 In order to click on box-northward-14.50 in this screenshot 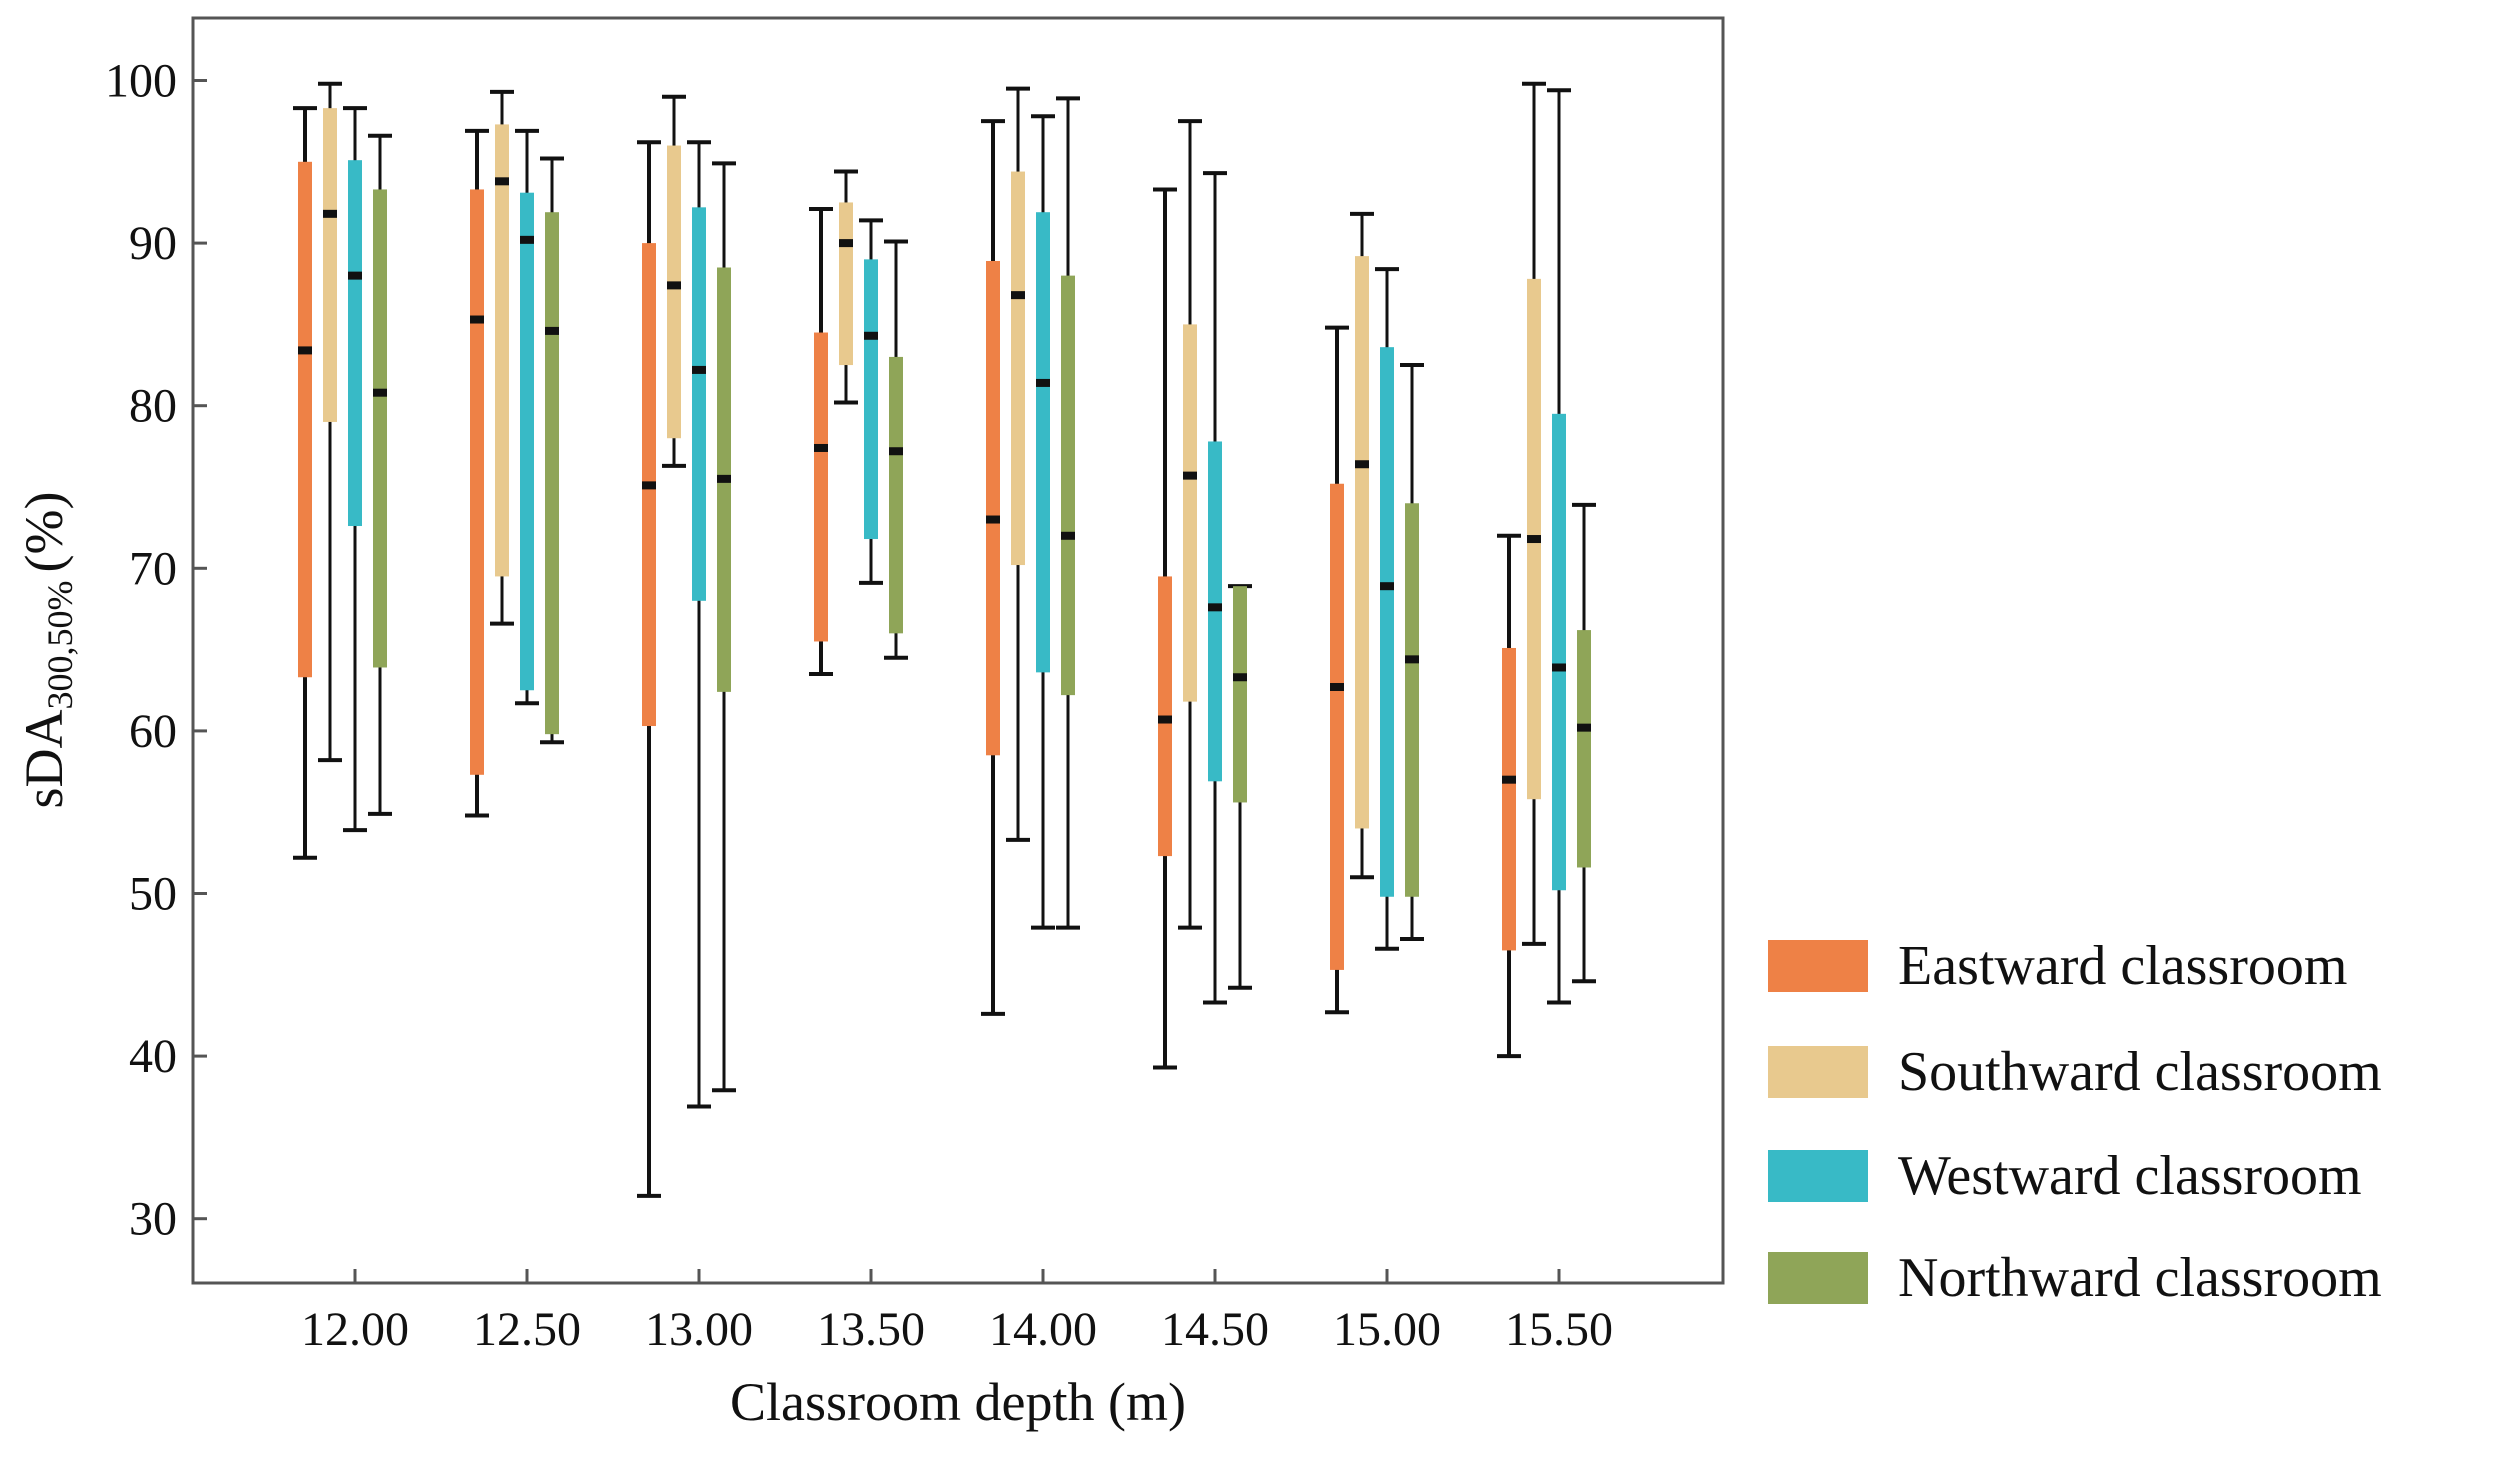, I will do `click(1240, 787)`.